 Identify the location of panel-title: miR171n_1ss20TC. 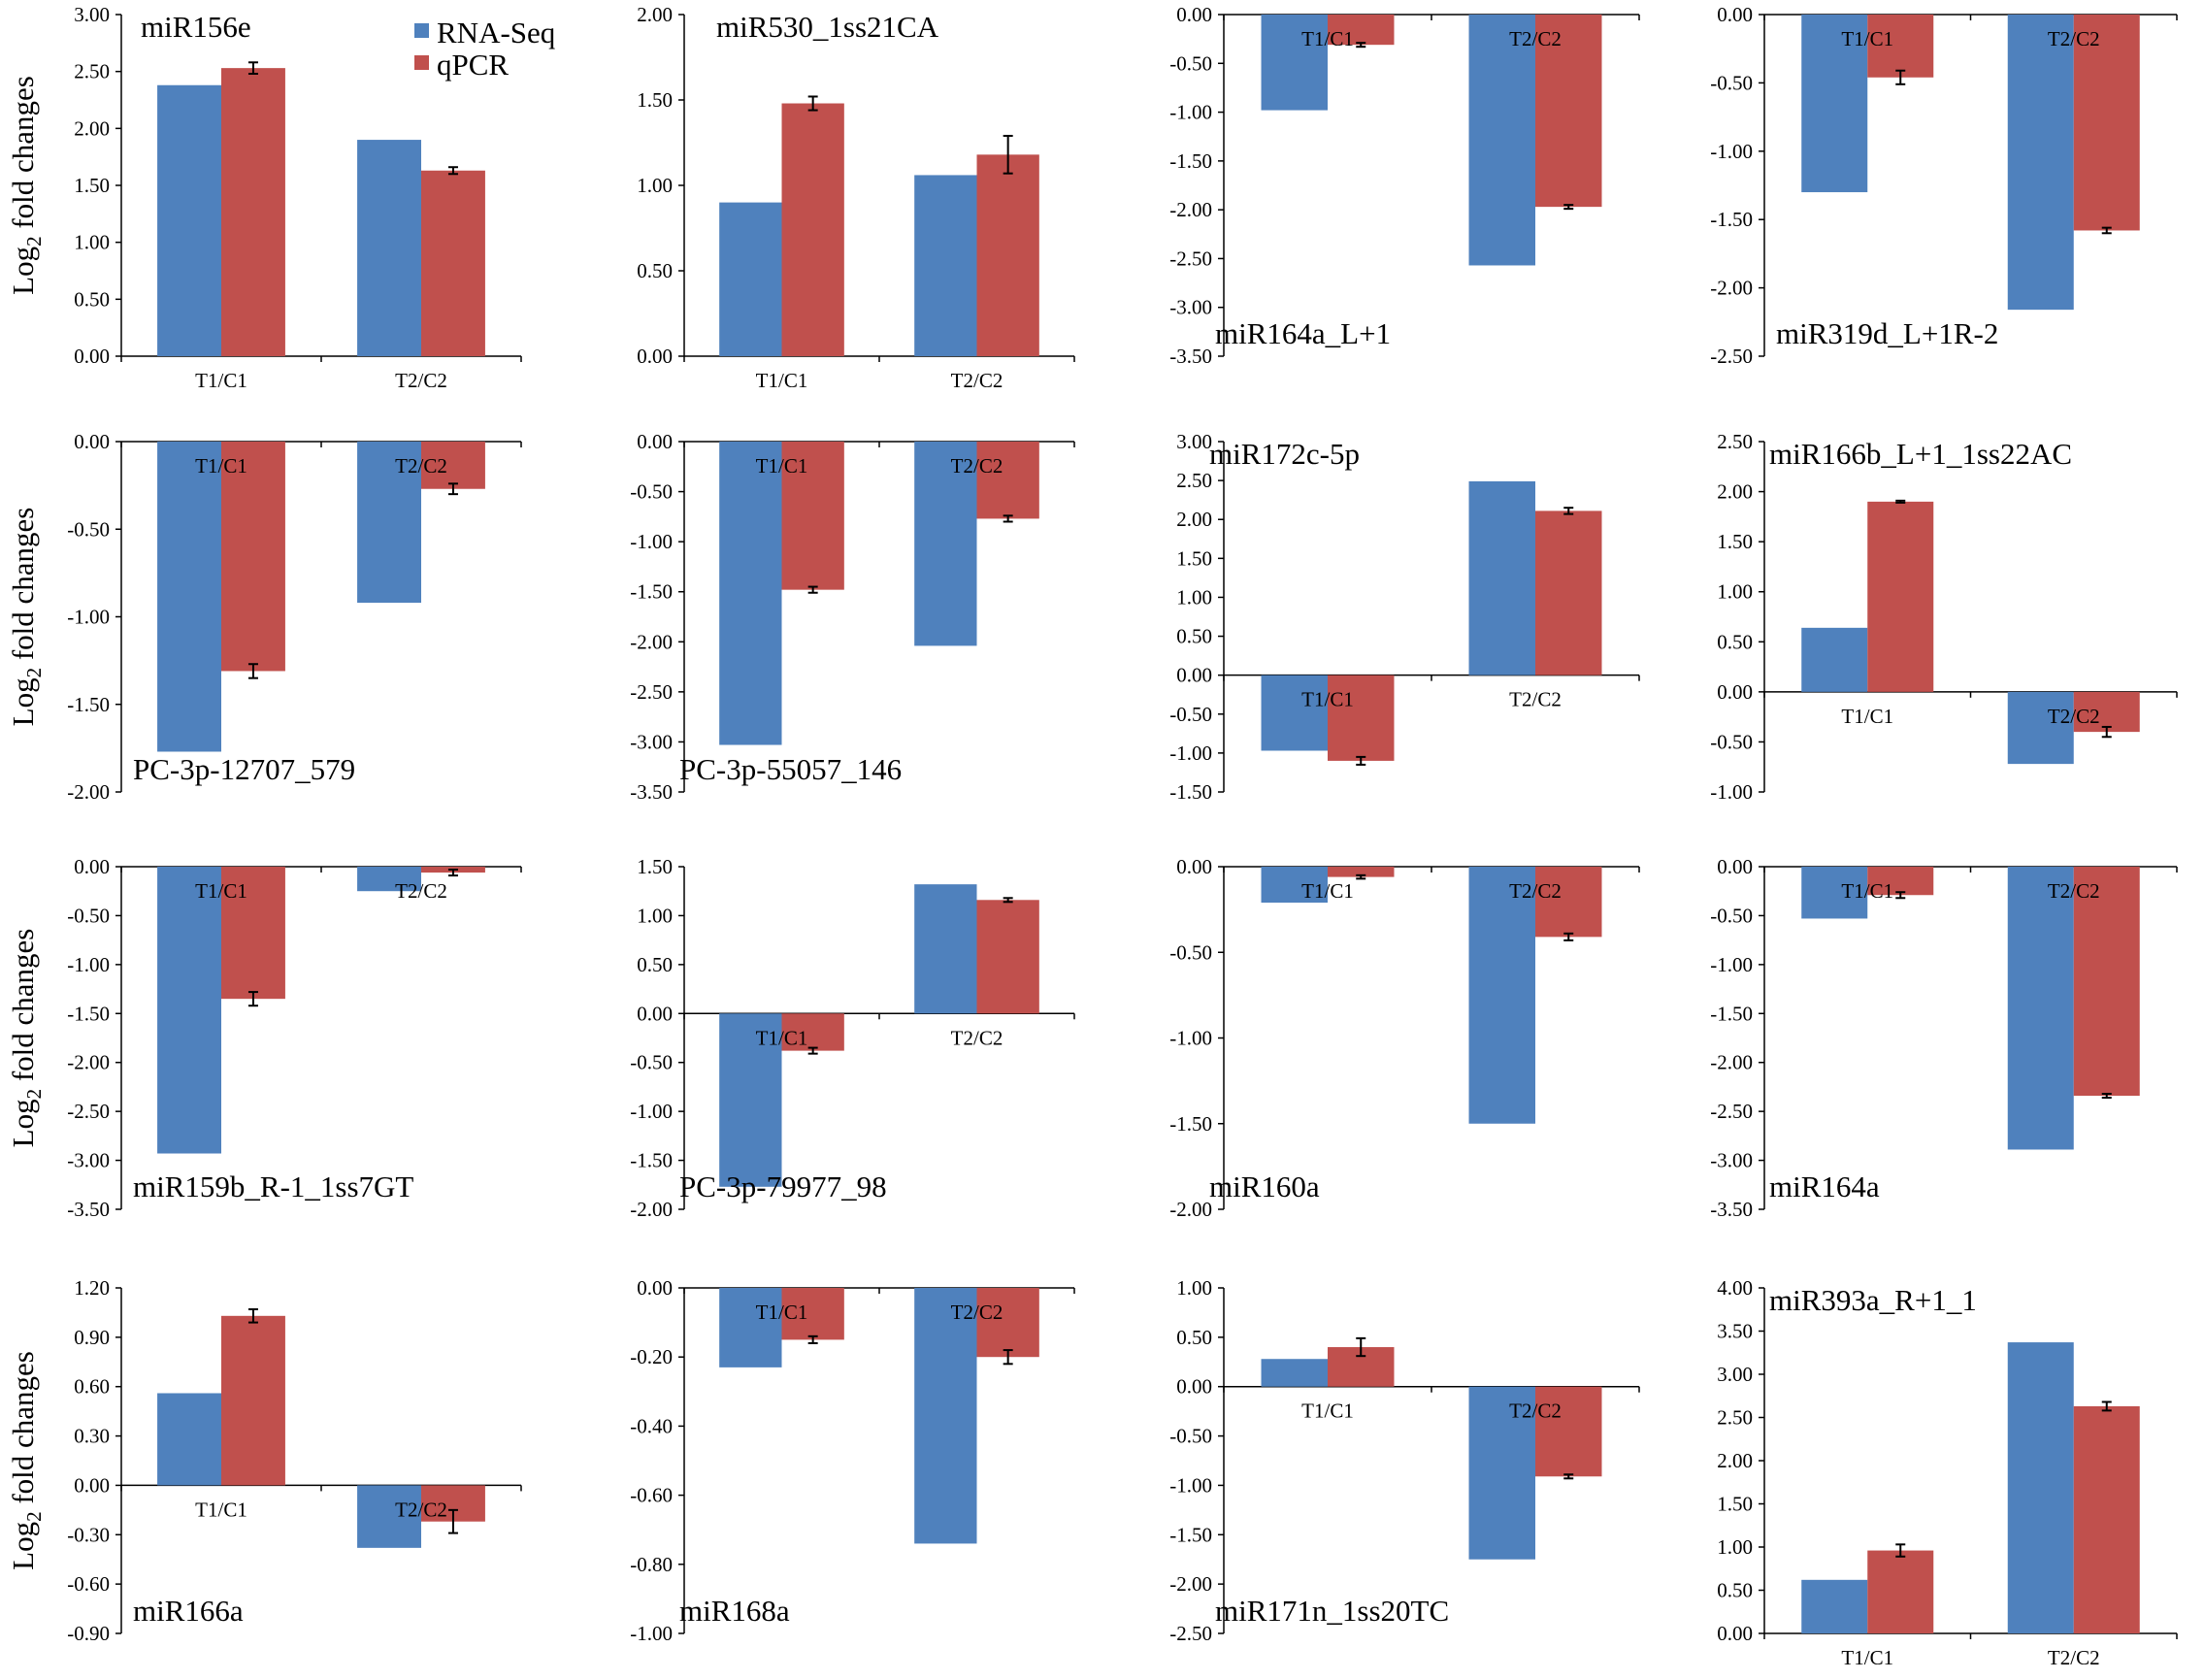
(1332, 1611).